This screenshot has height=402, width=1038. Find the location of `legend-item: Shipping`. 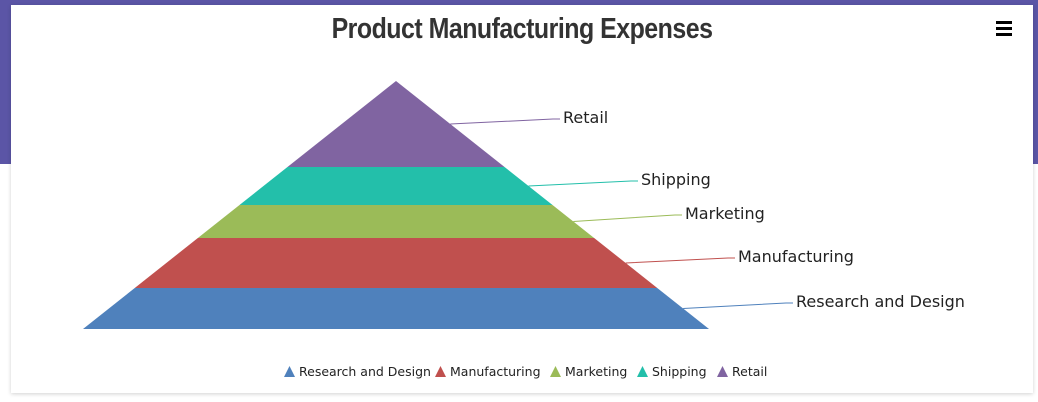

legend-item: Shipping is located at coordinates (672, 371).